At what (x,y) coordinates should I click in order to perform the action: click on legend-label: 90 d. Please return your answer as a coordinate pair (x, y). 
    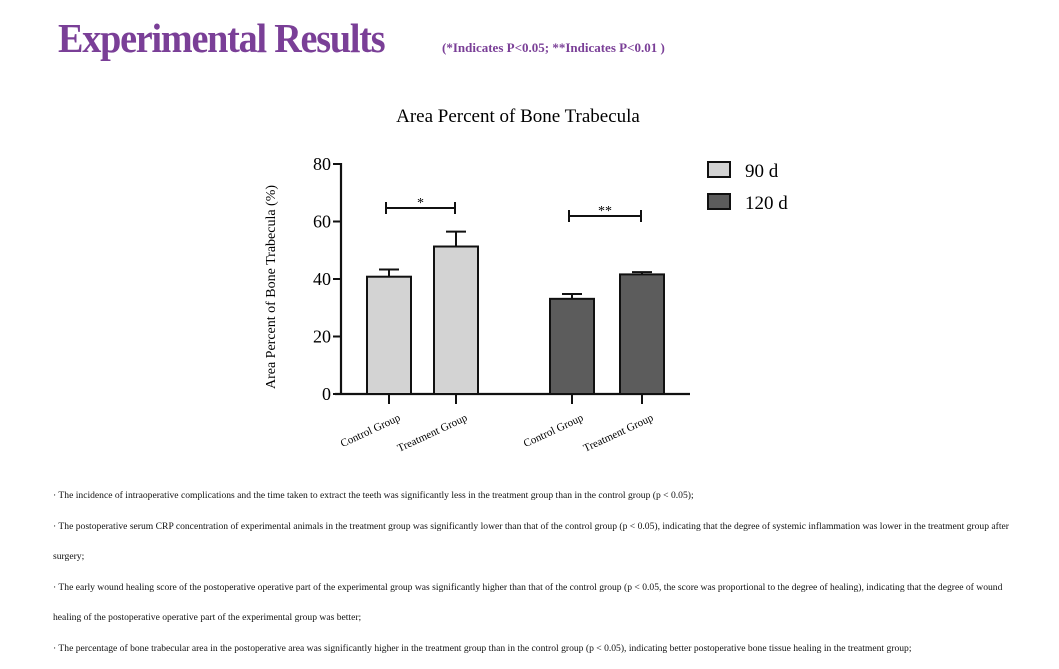
    Looking at the image, I should click on (762, 171).